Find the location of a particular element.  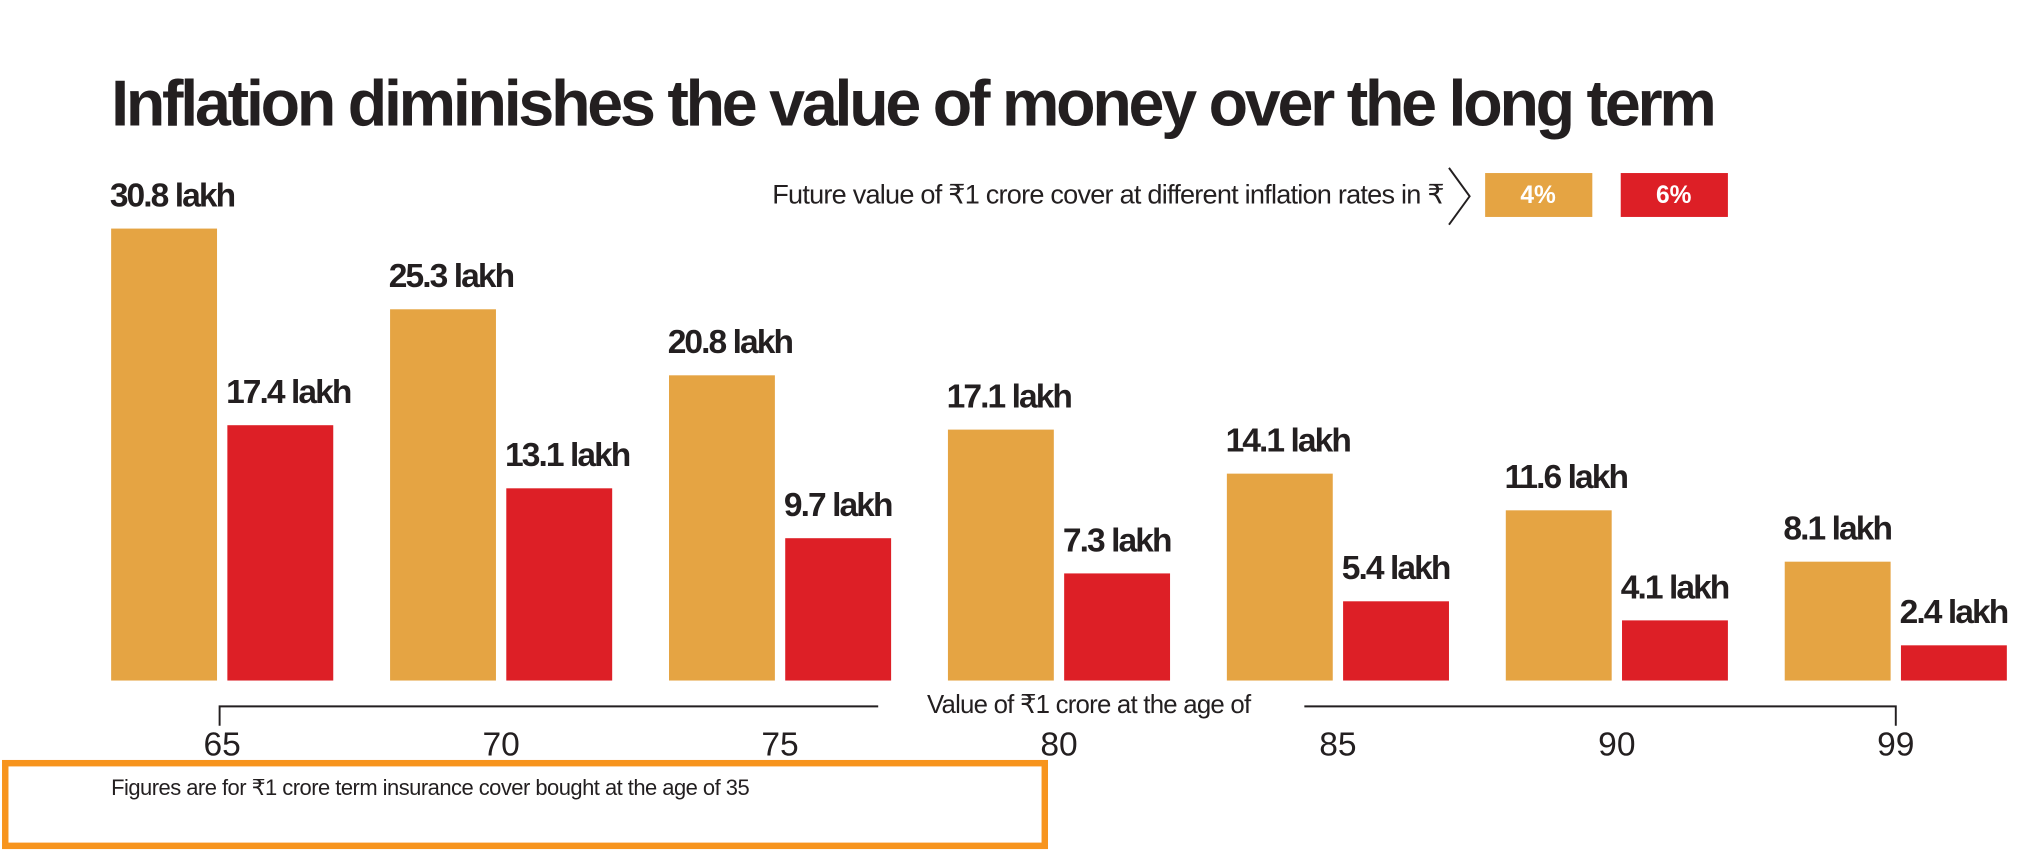

legend-arrow is located at coordinates (1459, 196).